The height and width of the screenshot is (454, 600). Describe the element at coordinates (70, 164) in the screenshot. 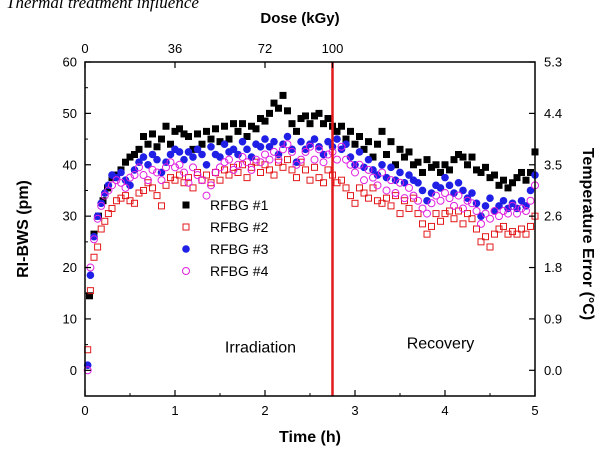

I see `y-tick-label: 40` at that location.